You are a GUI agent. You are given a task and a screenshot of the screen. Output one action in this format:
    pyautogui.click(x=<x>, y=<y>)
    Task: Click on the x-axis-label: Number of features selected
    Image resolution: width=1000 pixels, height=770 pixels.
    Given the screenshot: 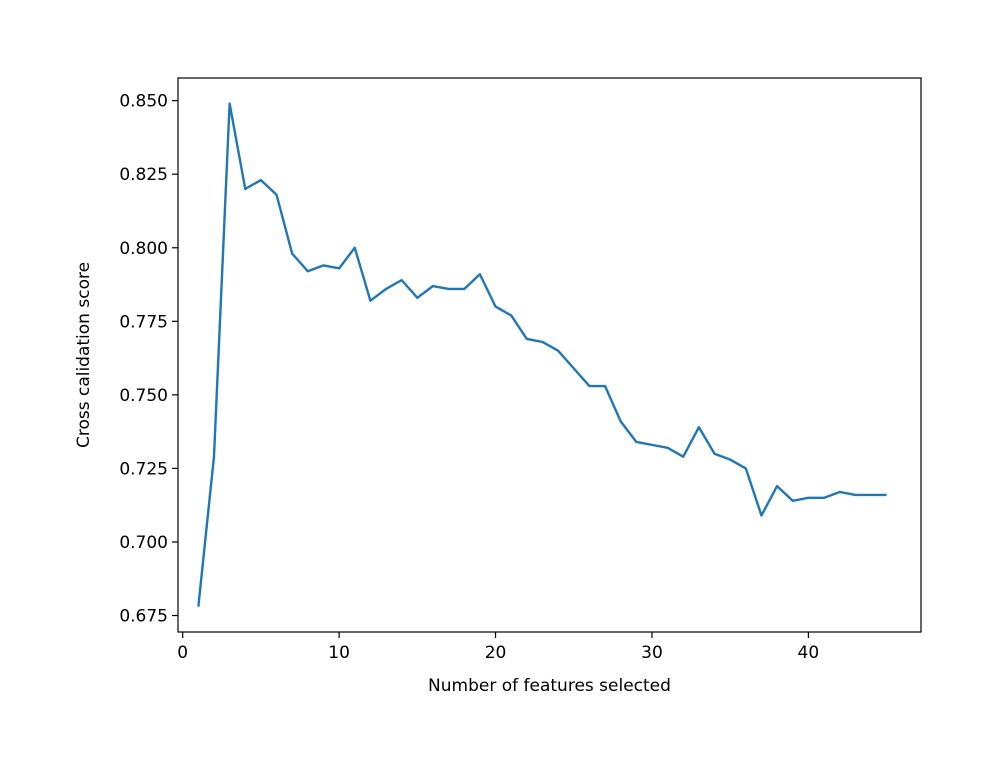 What is the action you would take?
    pyautogui.click(x=549, y=686)
    